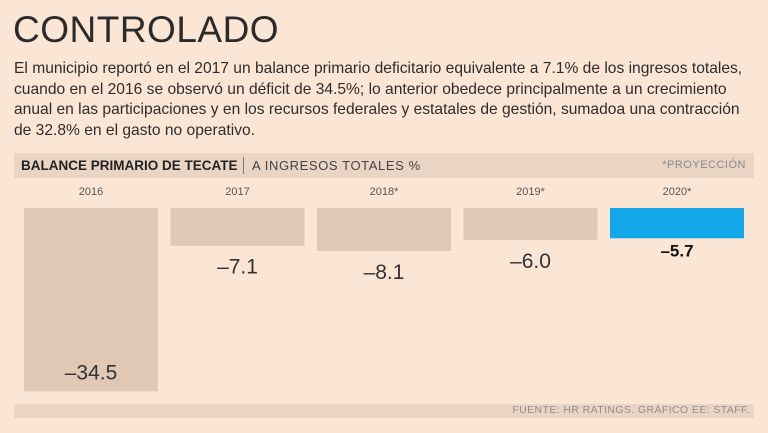  Describe the element at coordinates (237, 267) in the screenshot. I see `value-label-2017: –7.1` at that location.